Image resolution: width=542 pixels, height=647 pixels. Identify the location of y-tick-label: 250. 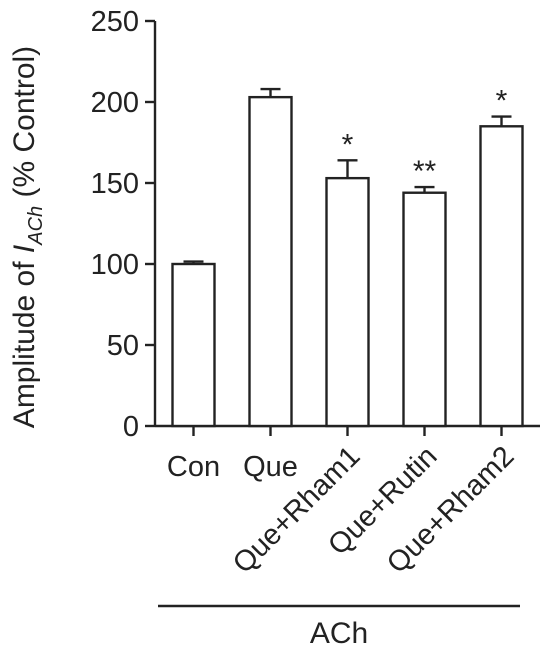
(115, 22).